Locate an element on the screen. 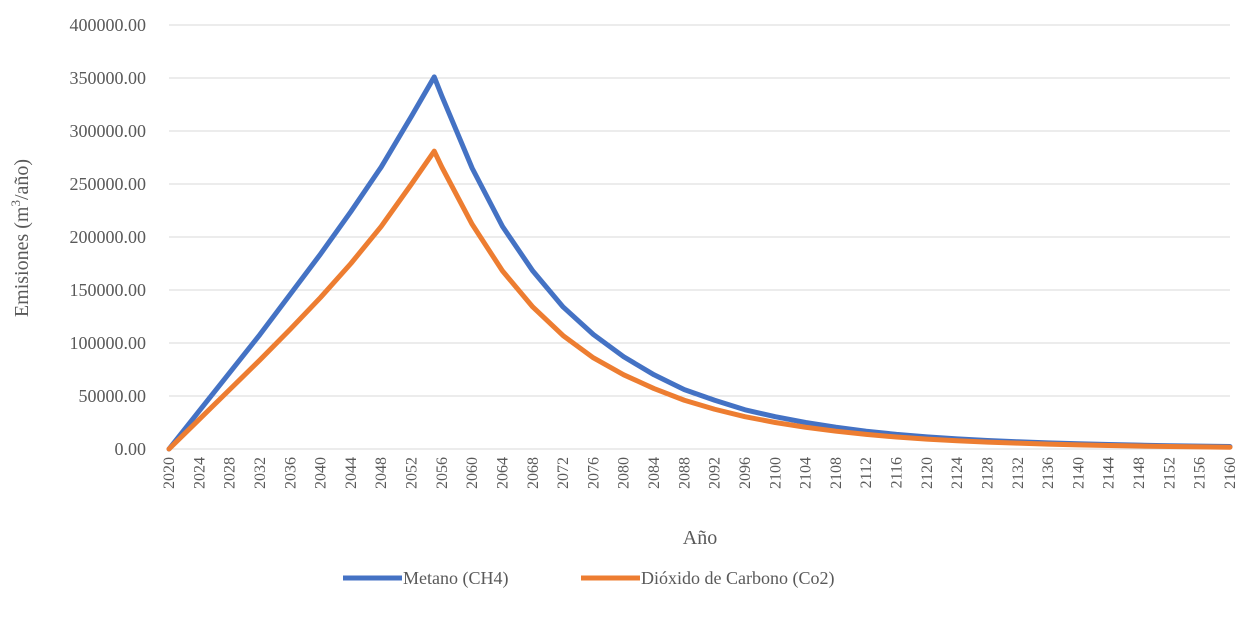 This screenshot has width=1238, height=617. x-tick-label: 2056 is located at coordinates (442, 473).